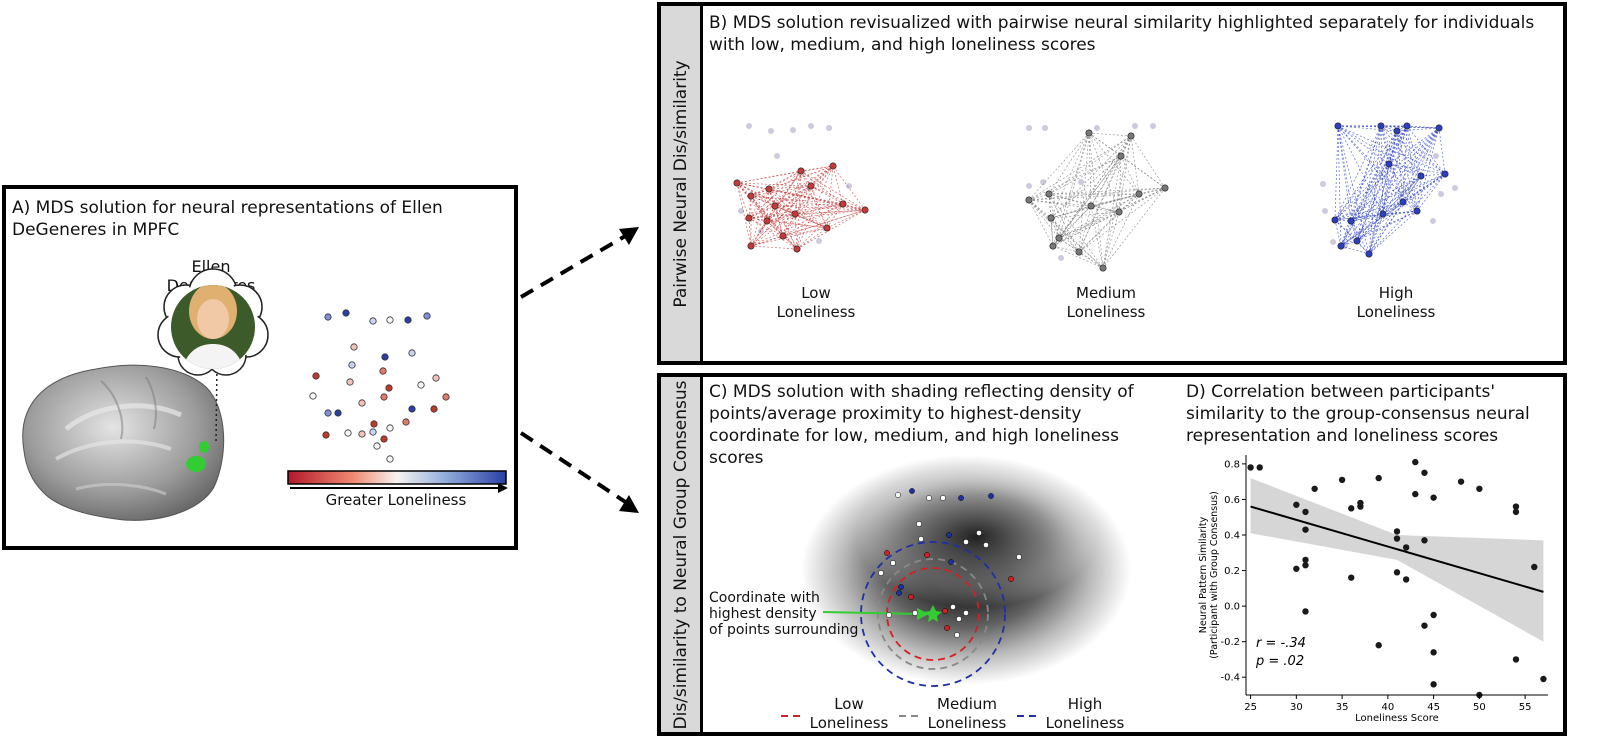 The height and width of the screenshot is (753, 1600). I want to click on stat-r: r = -.34, so click(1281, 643).